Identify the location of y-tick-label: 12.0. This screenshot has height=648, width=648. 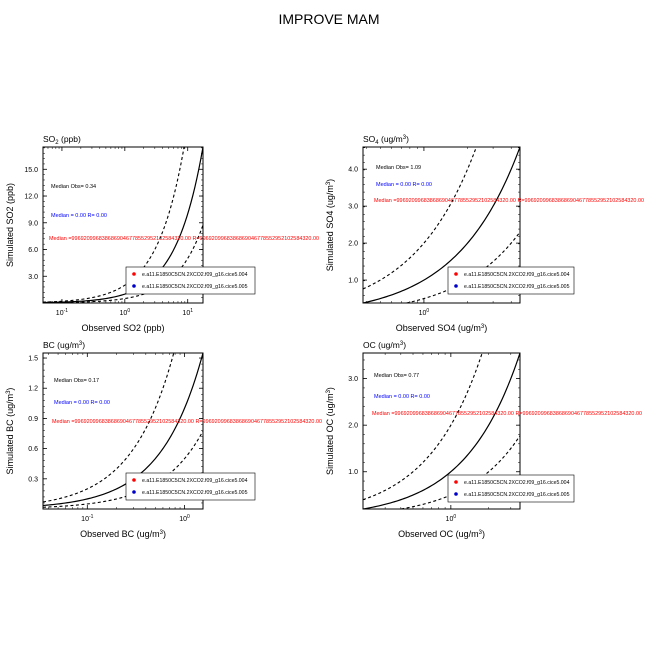
(31, 197).